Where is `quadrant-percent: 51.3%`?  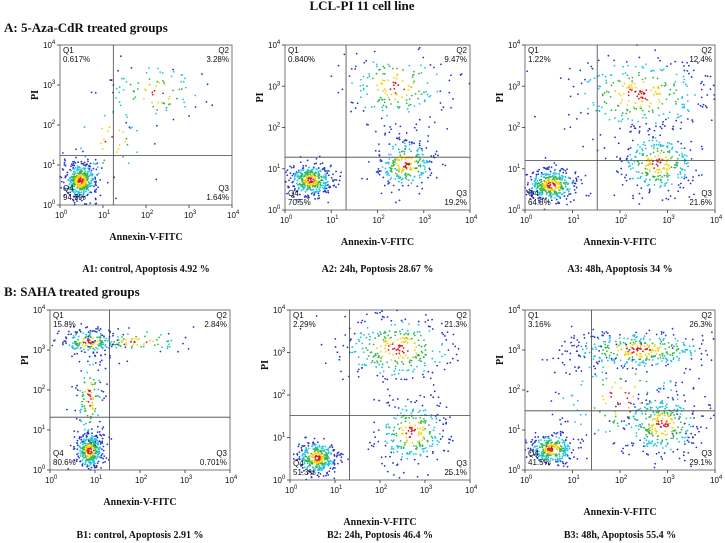 quadrant-percent: 51.3% is located at coordinates (304, 472).